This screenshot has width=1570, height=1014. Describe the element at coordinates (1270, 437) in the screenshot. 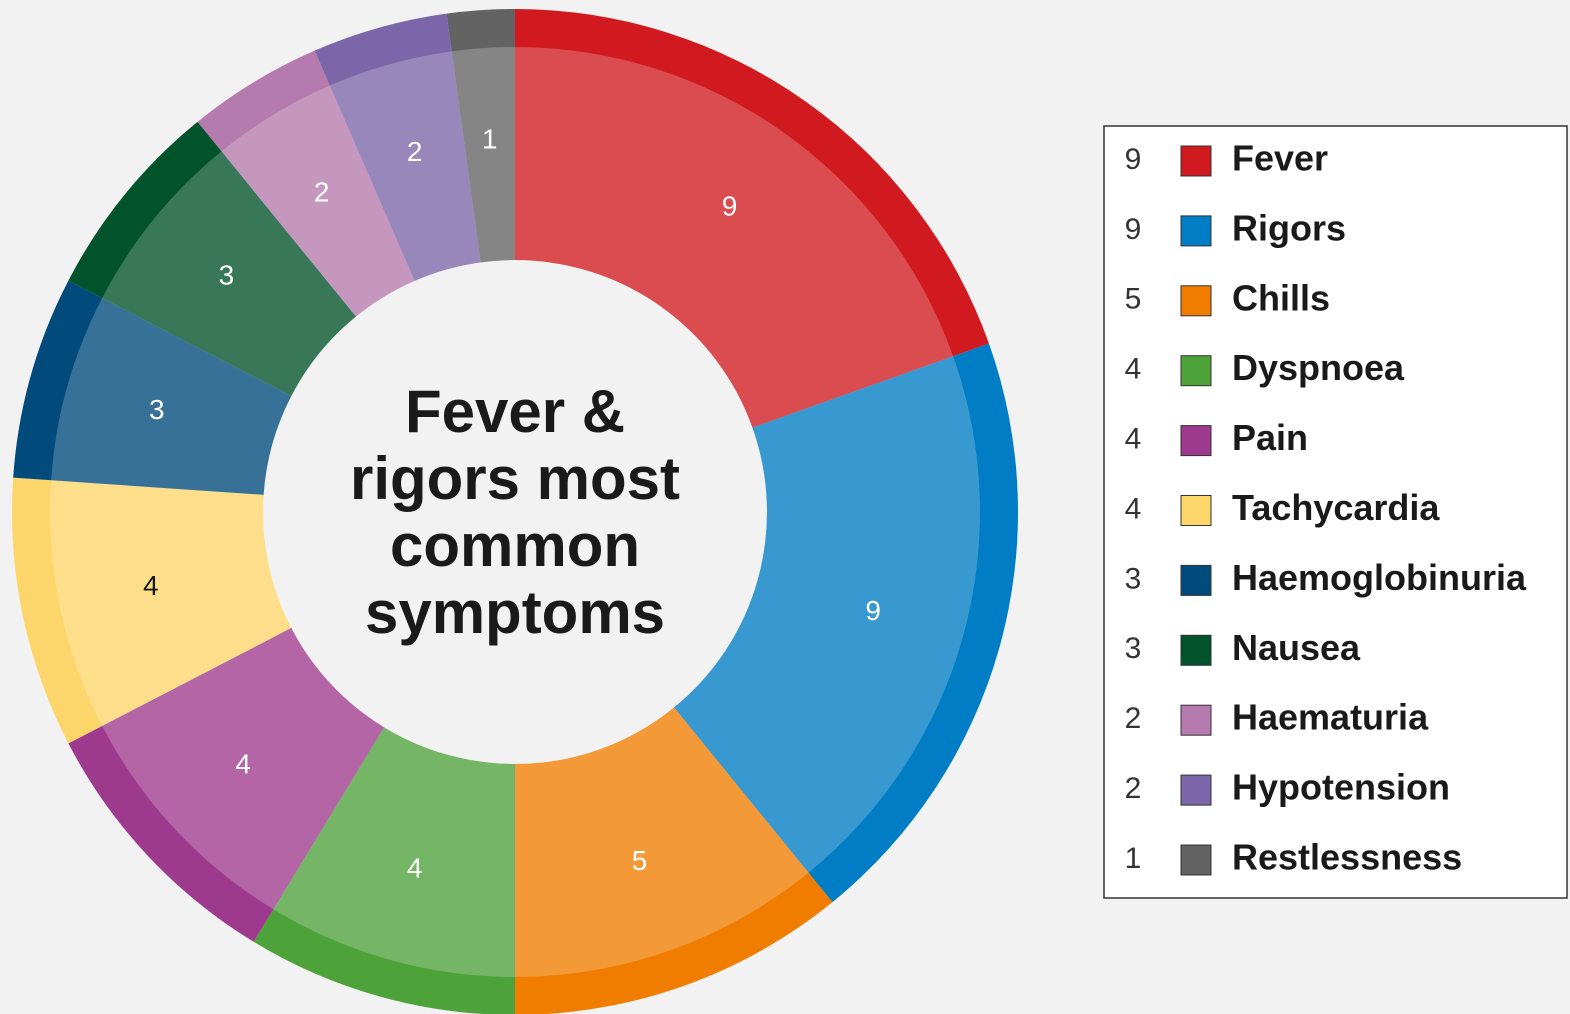

I see `legend-label: Pain` at that location.